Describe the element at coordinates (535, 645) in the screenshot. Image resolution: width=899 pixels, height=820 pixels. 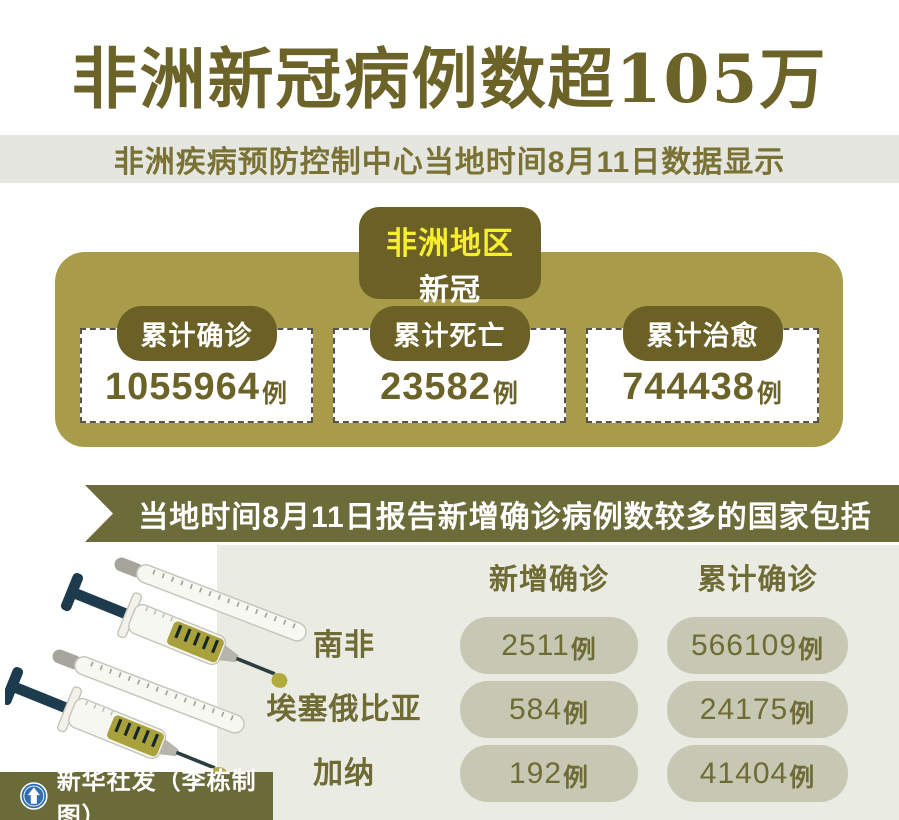
I see `pill-number: 2511` at that location.